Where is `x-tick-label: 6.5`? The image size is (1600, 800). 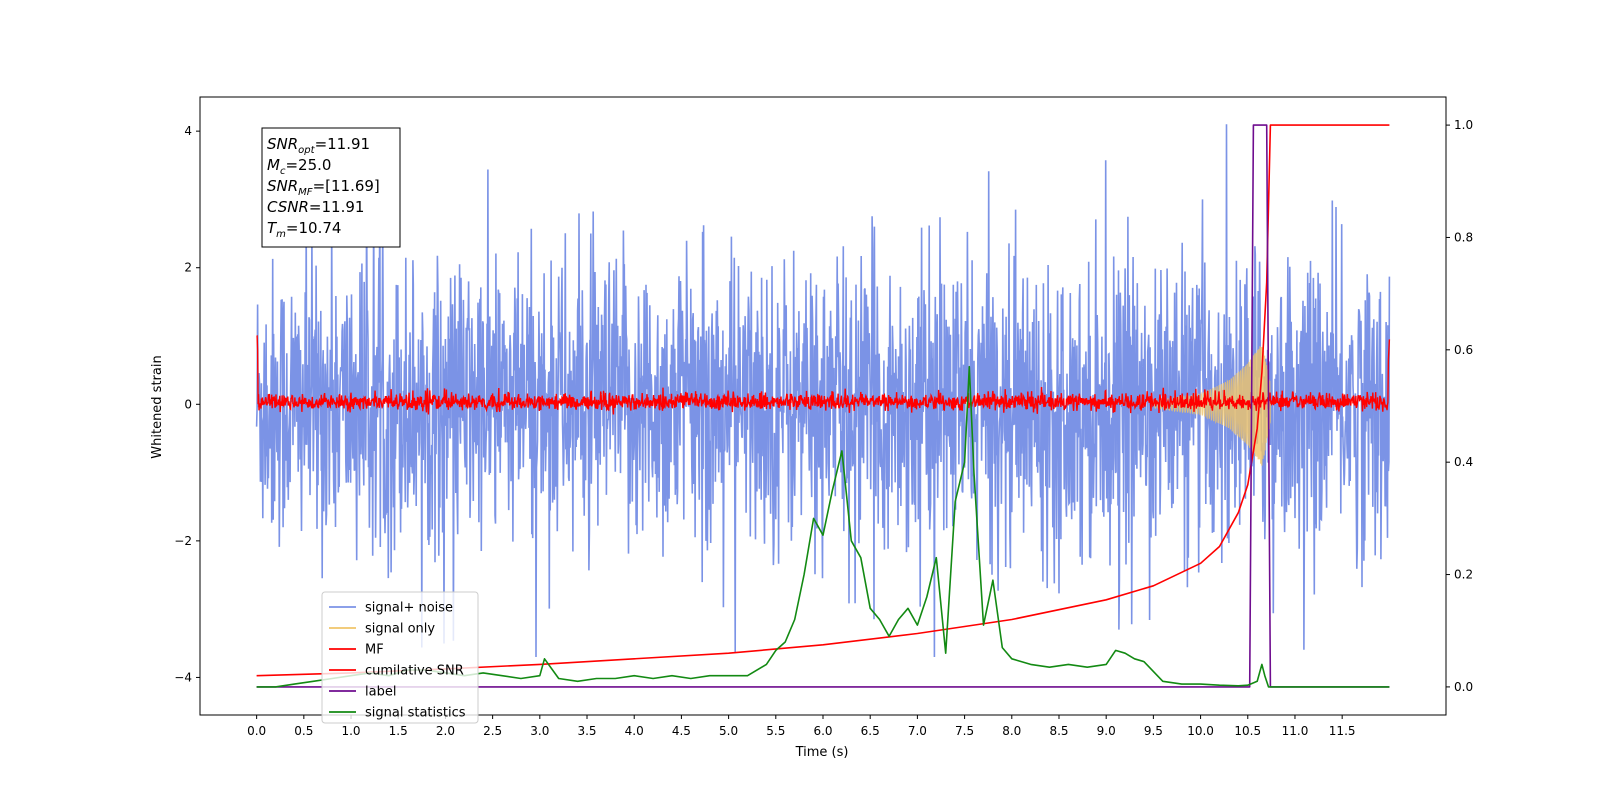 x-tick-label: 6.5 is located at coordinates (870, 731).